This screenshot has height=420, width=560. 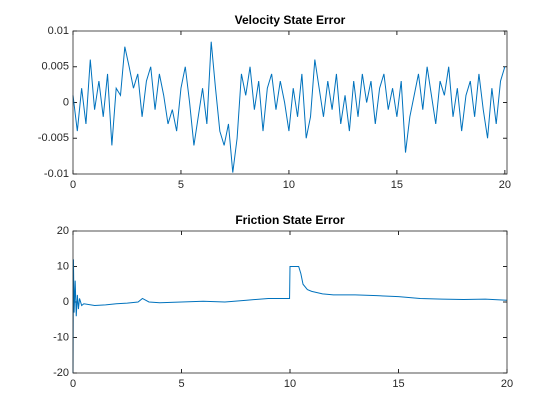 I want to click on y-tick-label: 20, so click(x=63, y=231).